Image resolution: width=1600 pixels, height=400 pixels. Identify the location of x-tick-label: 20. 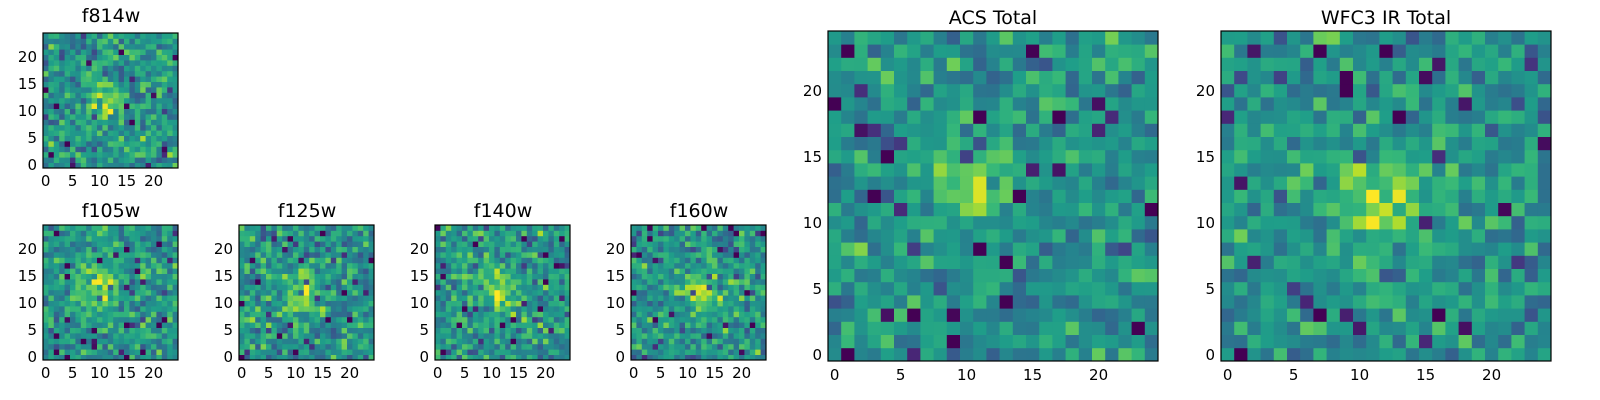
(349, 373).